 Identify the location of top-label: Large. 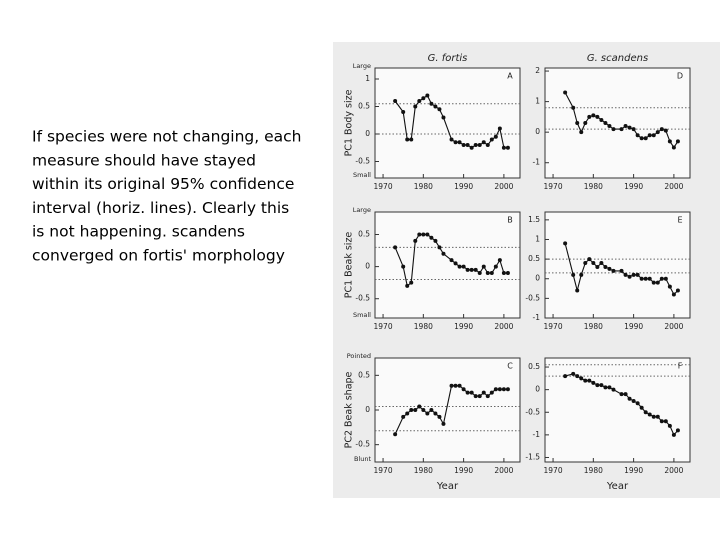
(362, 210).